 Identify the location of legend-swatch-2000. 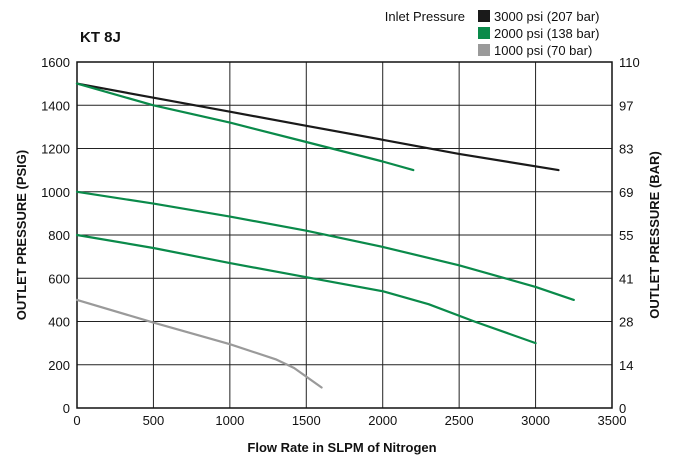
(484, 33).